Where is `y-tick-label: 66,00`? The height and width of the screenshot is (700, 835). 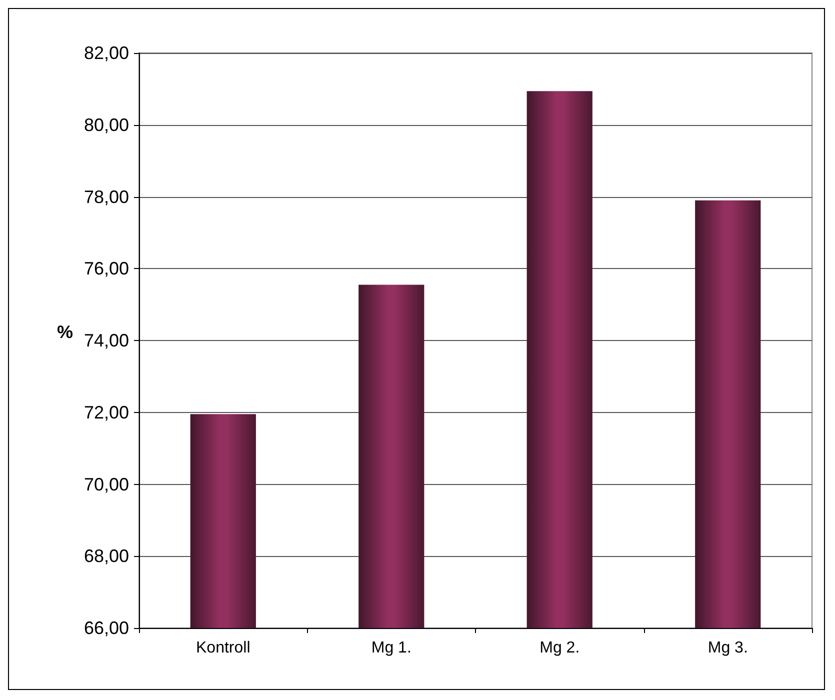 y-tick-label: 66,00 is located at coordinates (106, 628).